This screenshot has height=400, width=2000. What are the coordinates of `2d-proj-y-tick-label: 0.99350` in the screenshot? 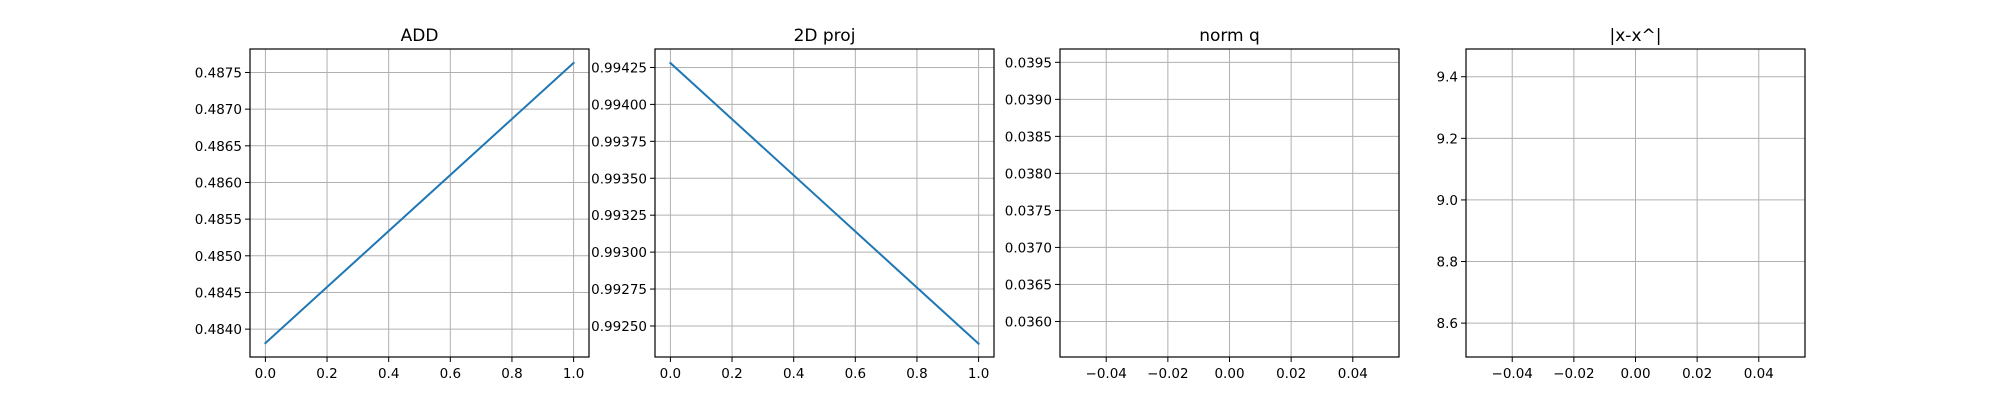 It's located at (619, 179).